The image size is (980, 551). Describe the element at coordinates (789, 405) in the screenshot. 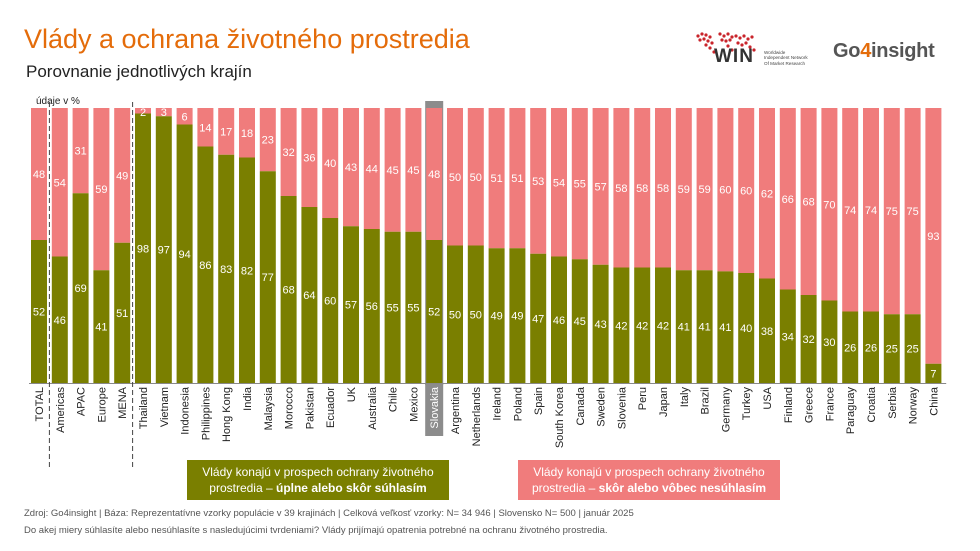

I see `category-label: Finland` at that location.